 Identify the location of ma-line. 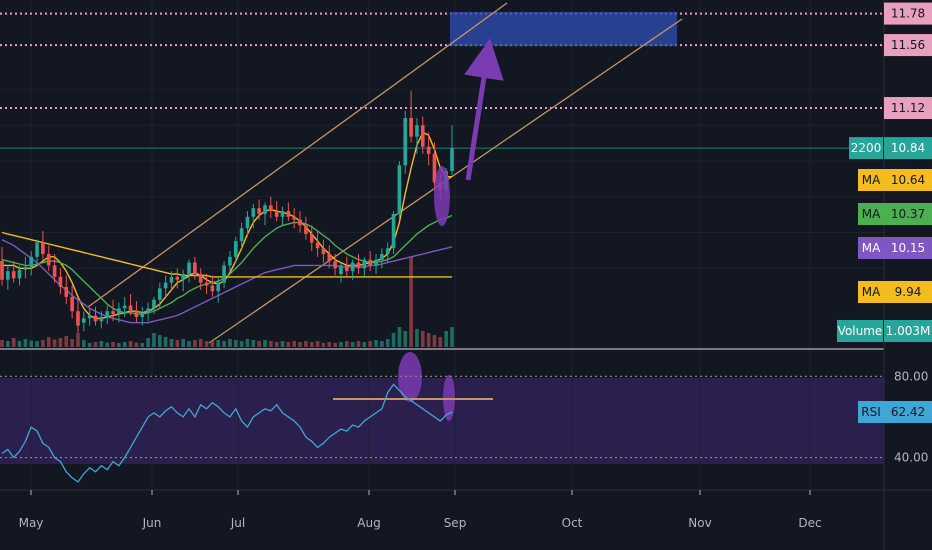
(226, 254).